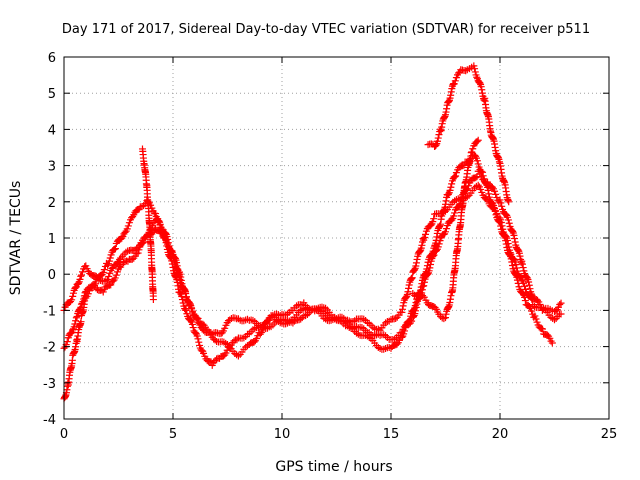 The height and width of the screenshot is (480, 640). What do you see at coordinates (173, 434) in the screenshot?
I see `x-tick-label: 5` at bounding box center [173, 434].